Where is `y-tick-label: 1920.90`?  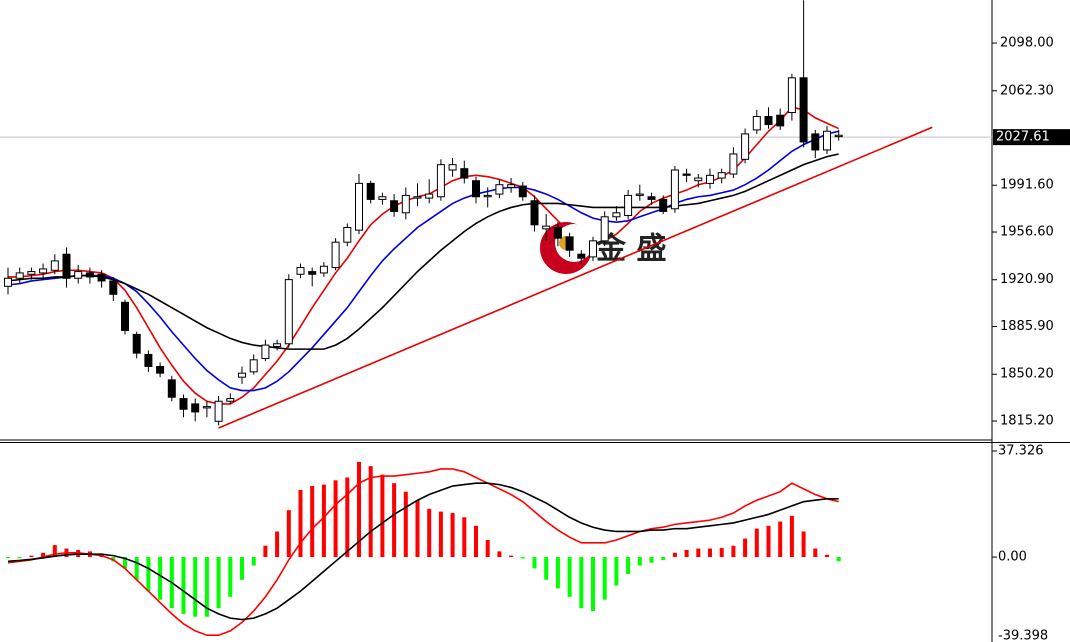
y-tick-label: 1920.90 is located at coordinates (1027, 279).